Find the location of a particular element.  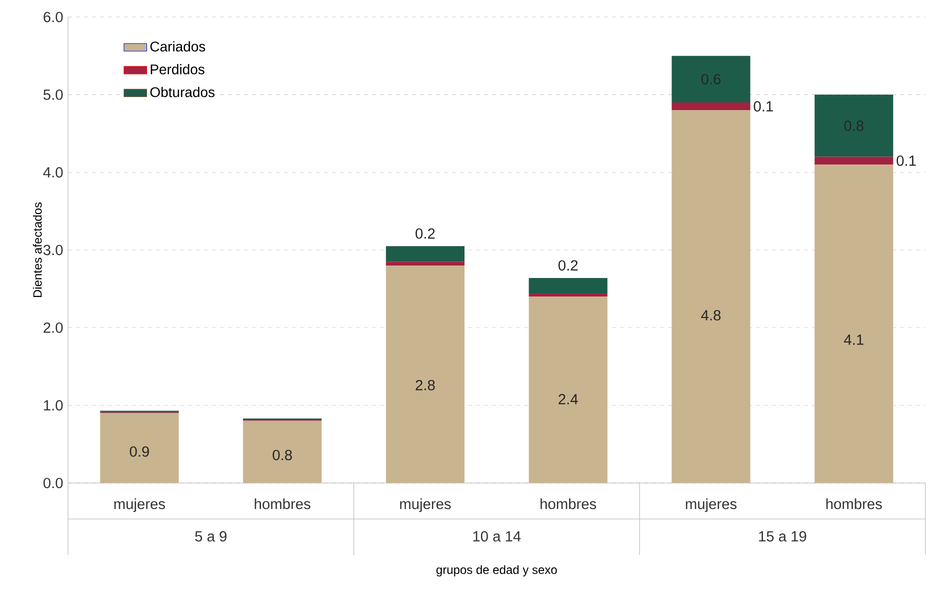

x-axis-title: grupos de edad y sexo is located at coordinates (496, 570).